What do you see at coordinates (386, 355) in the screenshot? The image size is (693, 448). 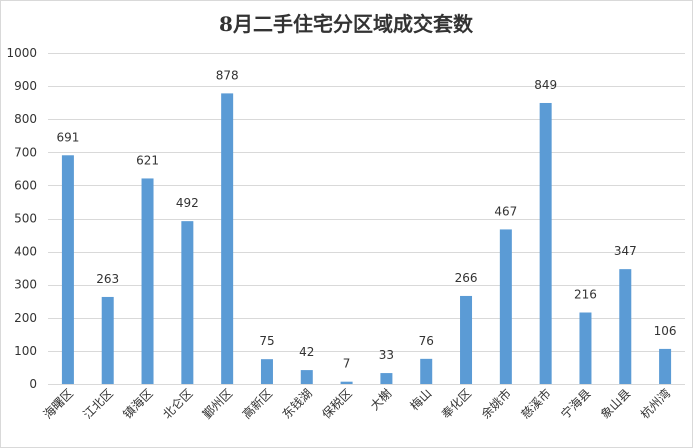 I see `data-label: 33` at bounding box center [386, 355].